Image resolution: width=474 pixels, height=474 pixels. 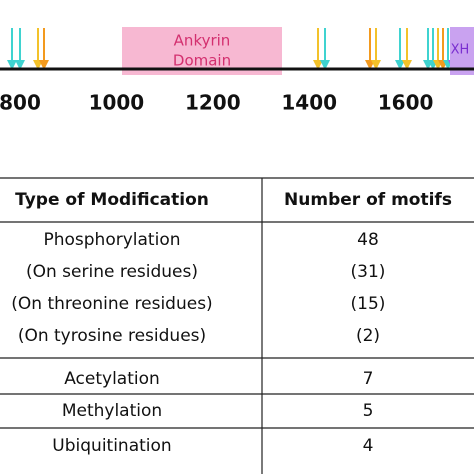 What do you see at coordinates (112, 272) in the screenshot?
I see `table-cell: (On serine residues)` at bounding box center [112, 272].